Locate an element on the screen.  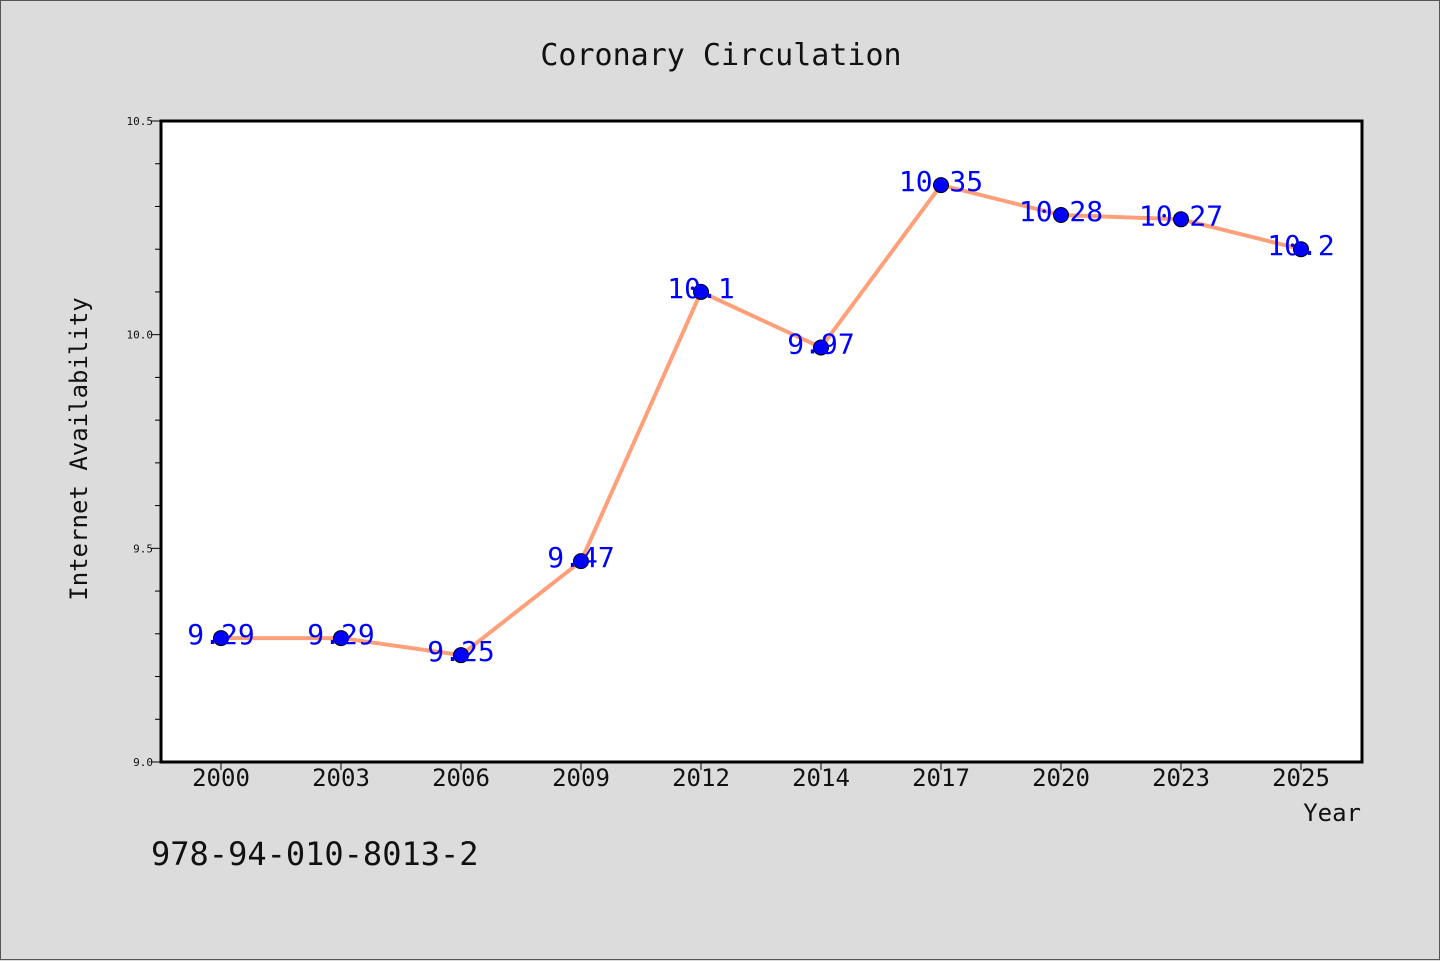
y-axis: 9.0 9.5 10.0 10.5 is located at coordinates (144, 442).